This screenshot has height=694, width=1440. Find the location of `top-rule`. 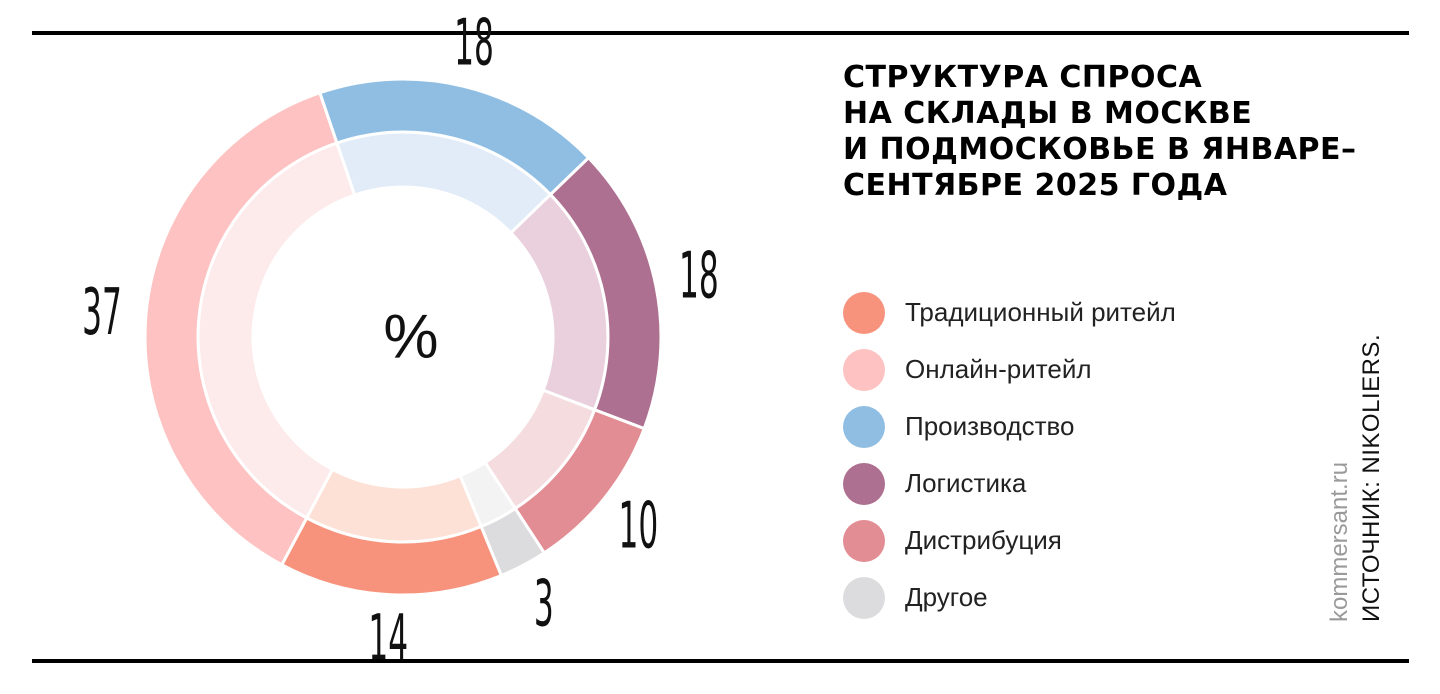

top-rule is located at coordinates (720, 33).